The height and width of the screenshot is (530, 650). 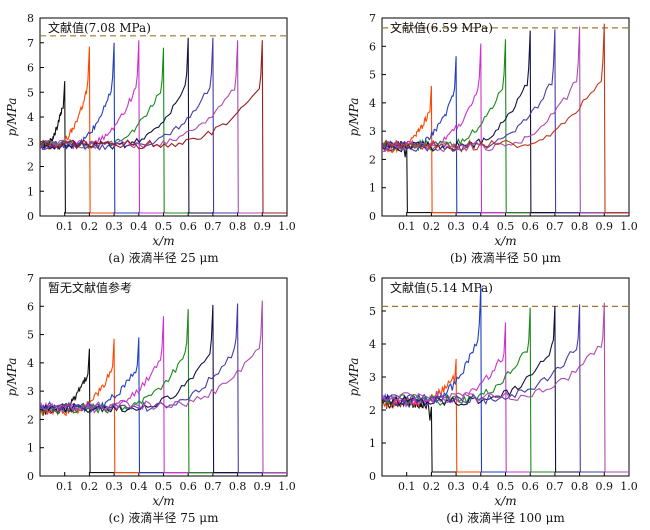 What do you see at coordinates (30, 18) in the screenshot?
I see `y-tick-label: 8` at bounding box center [30, 18].